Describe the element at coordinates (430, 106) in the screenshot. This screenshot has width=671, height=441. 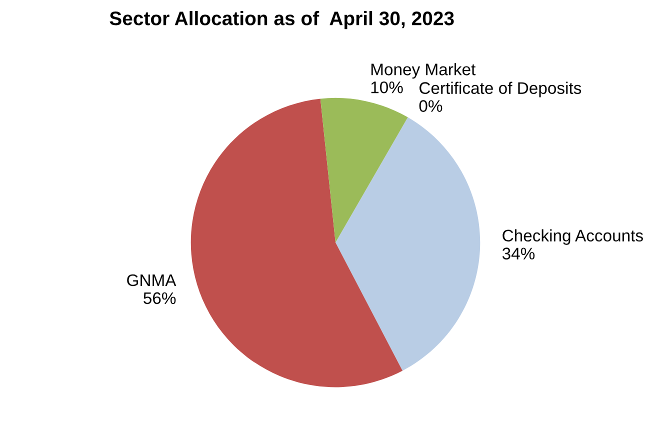
I see `text: 0%` at that location.